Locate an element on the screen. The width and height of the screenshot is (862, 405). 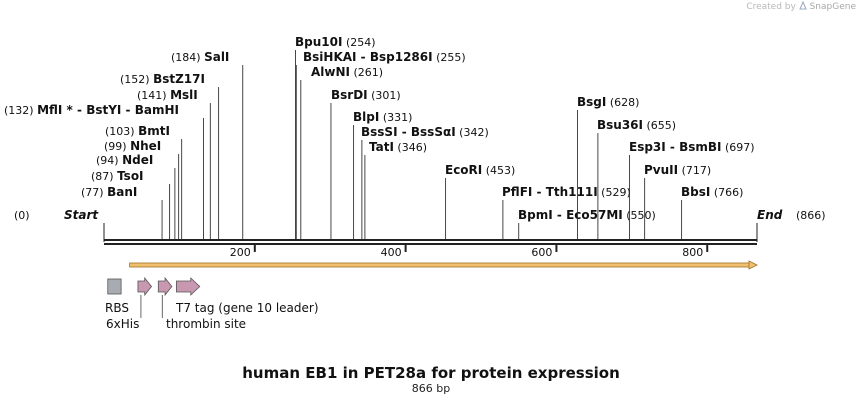
restriction-site-label: (99) NheI is located at coordinates (132, 146).